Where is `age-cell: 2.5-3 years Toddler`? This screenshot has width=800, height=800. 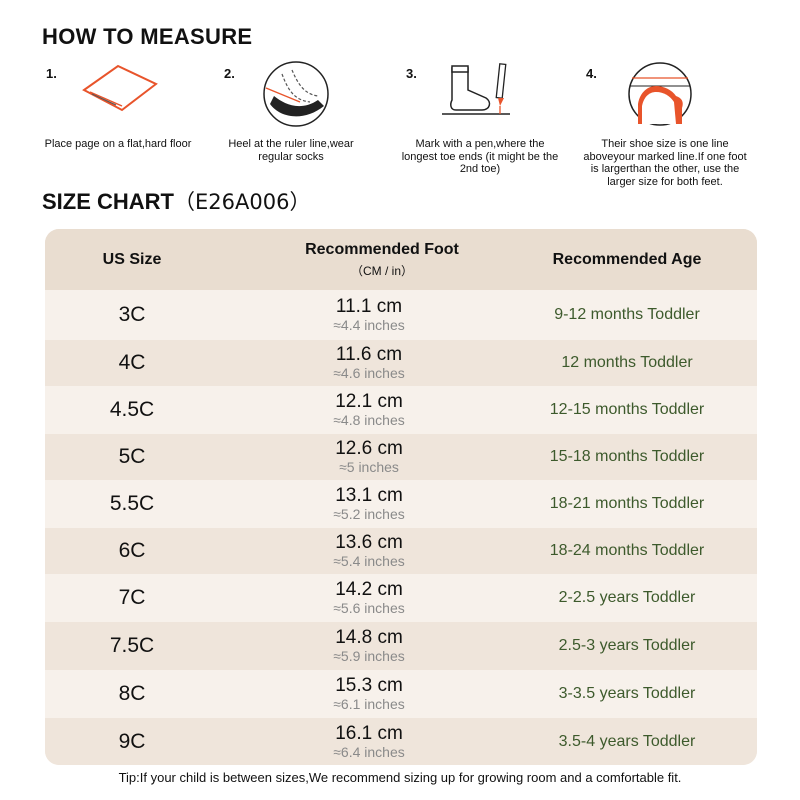 age-cell: 2.5-3 years Toddler is located at coordinates (627, 645).